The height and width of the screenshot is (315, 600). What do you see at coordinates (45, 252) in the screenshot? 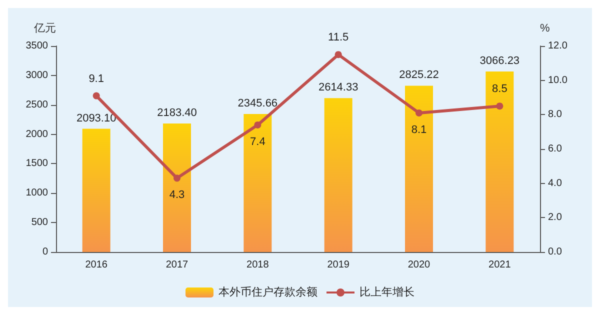
I see `y-tick-label: 0` at bounding box center [45, 252].